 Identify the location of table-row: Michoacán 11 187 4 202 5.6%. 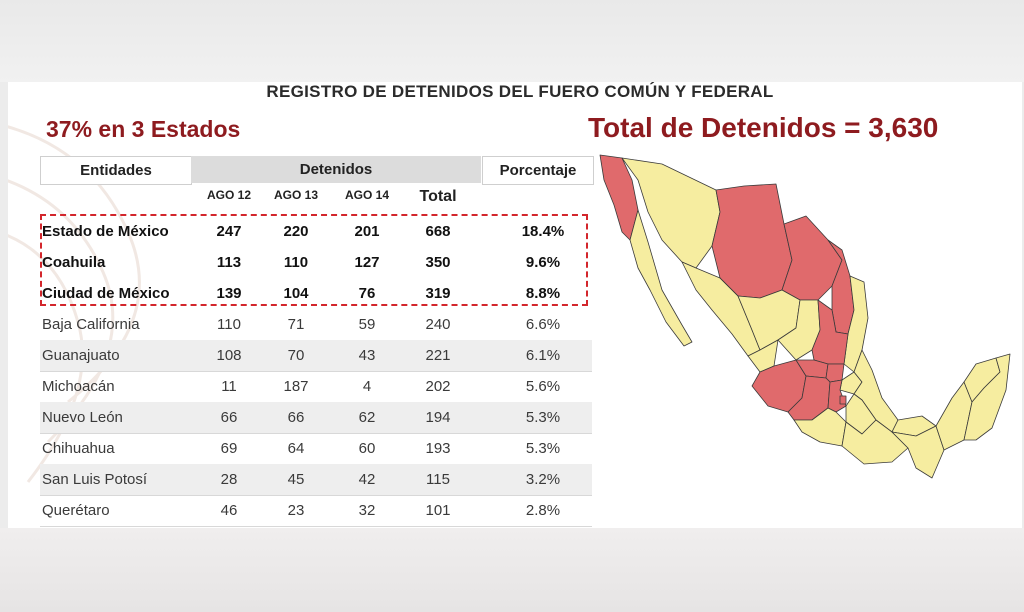
(316, 386).